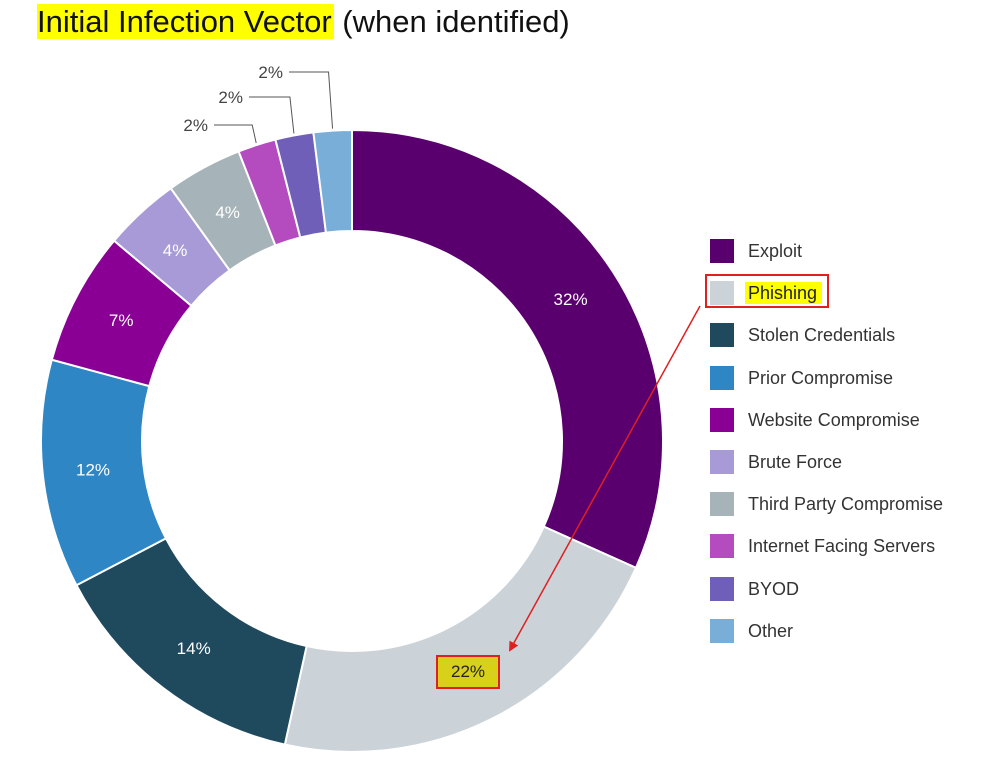 The width and height of the screenshot is (986, 760). Describe the element at coordinates (774, 588) in the screenshot. I see `legend-label-byod: BYOD` at that location.